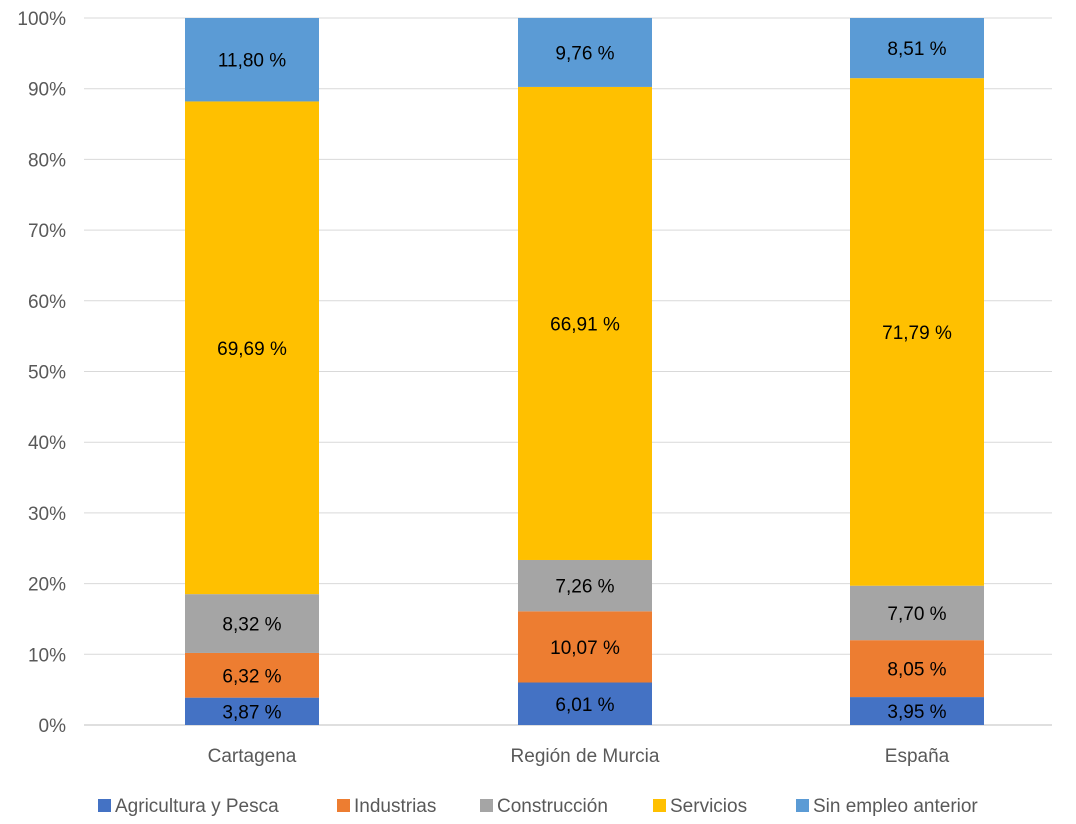 The height and width of the screenshot is (824, 1076). I want to click on data-label: 8,32 %, so click(251, 625).